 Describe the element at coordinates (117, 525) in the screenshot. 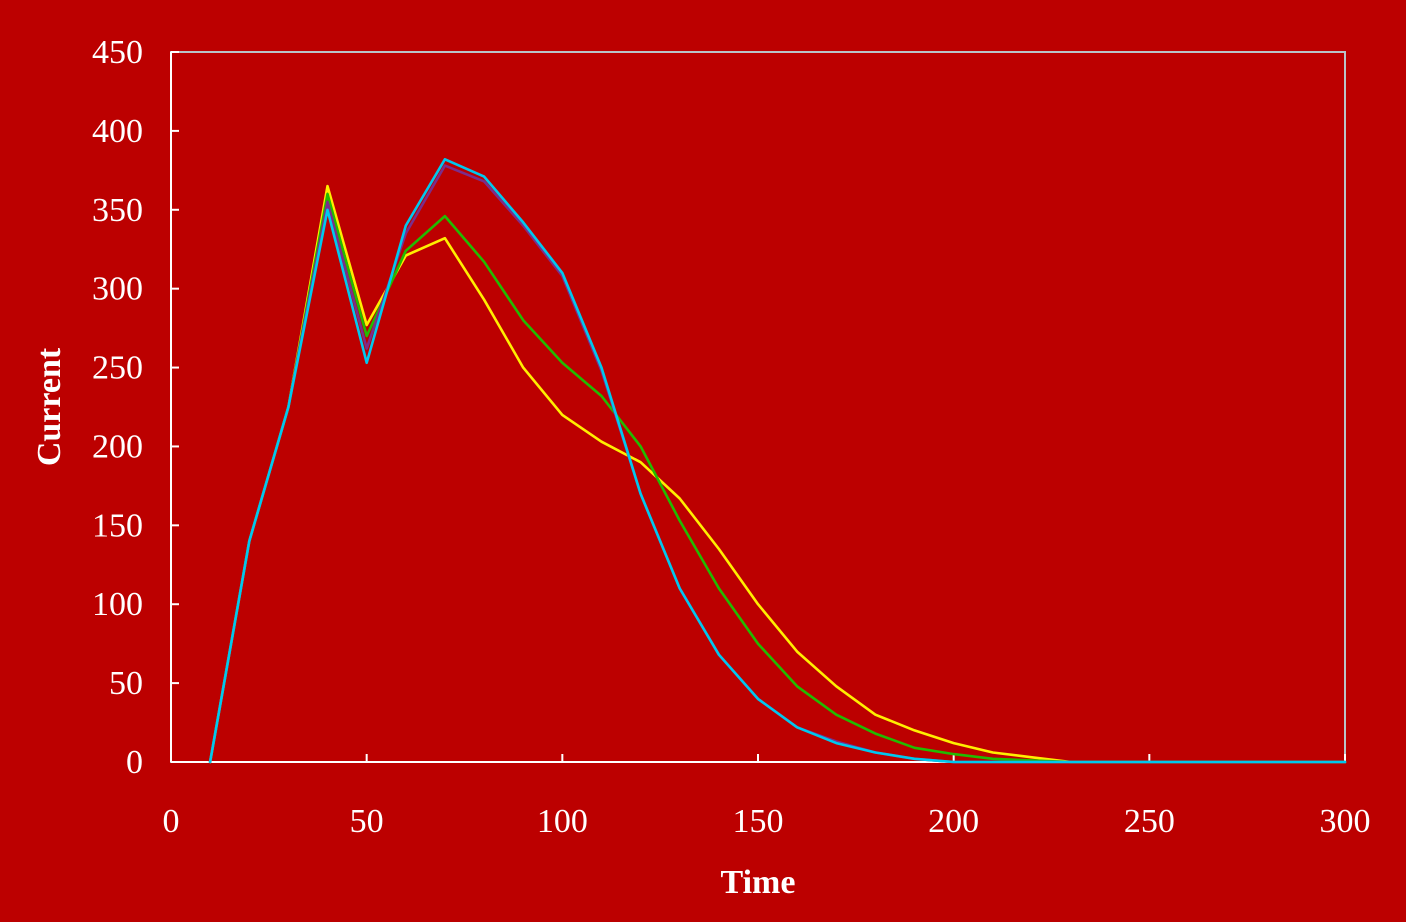

I see `y-tick-label: 150` at that location.